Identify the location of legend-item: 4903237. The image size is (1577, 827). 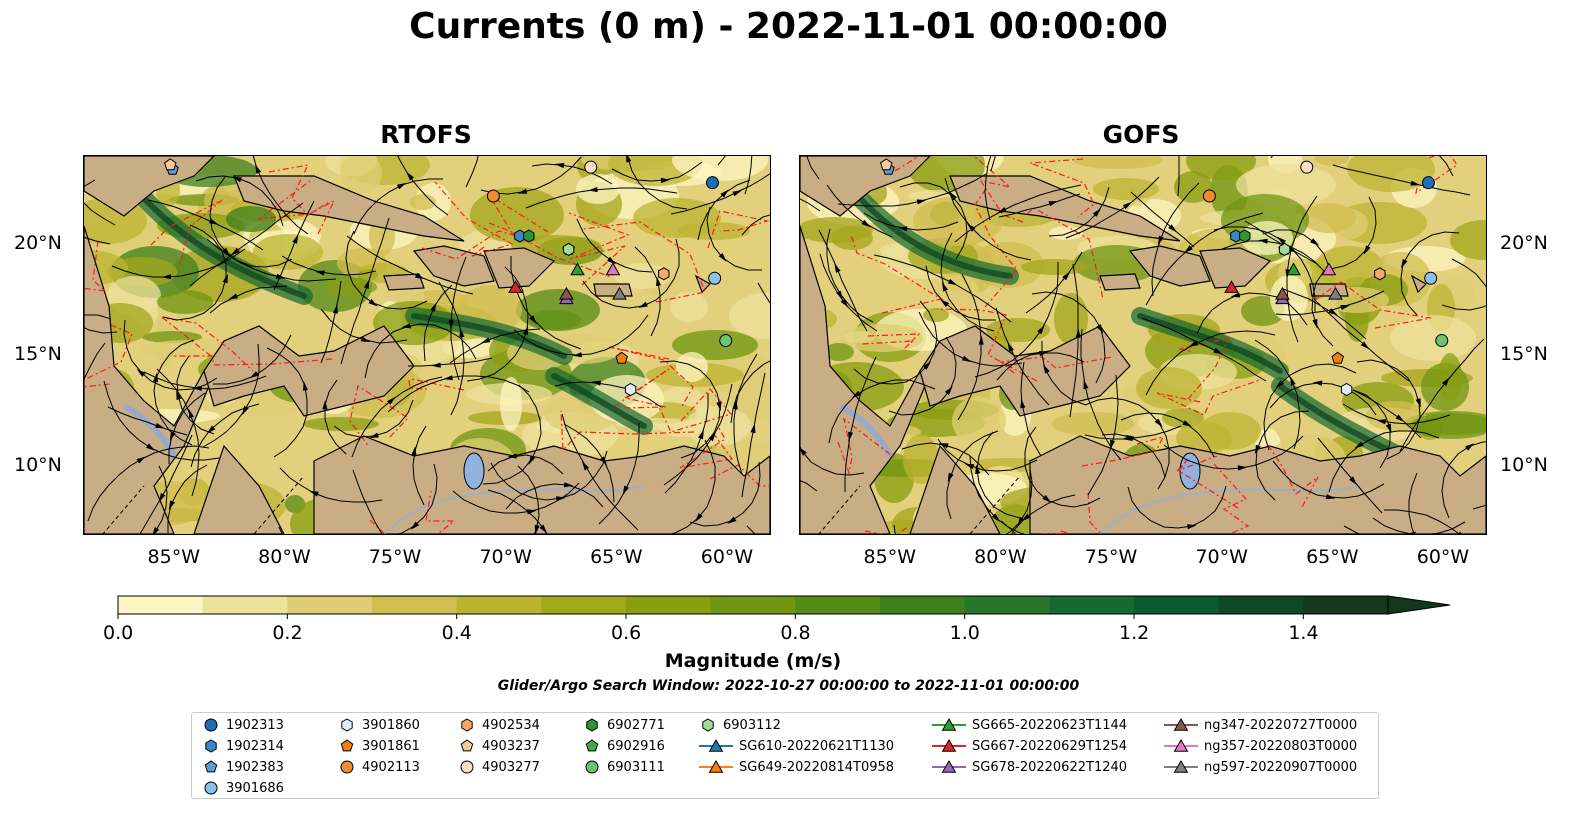
(499, 746).